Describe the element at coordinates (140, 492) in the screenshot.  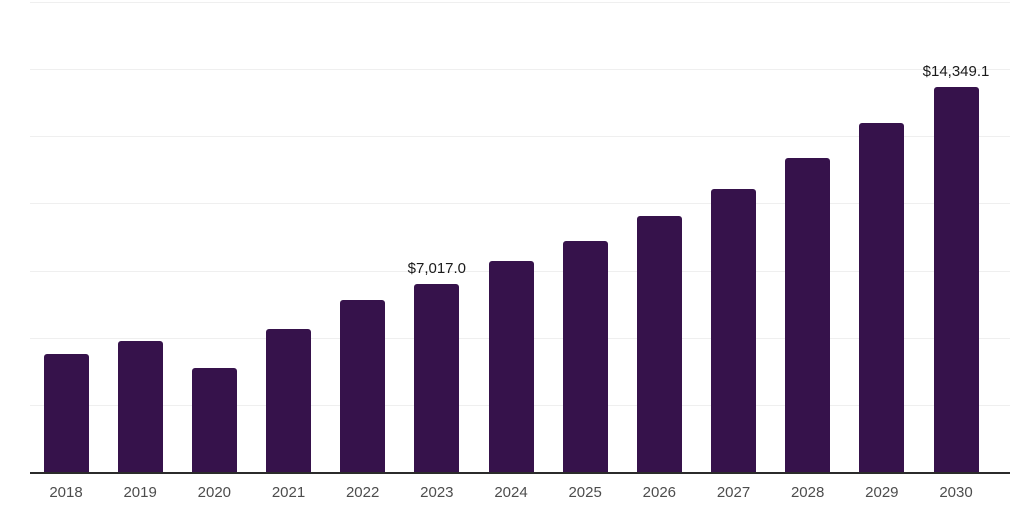
I see `x-tick-label-2019: 2019` at that location.